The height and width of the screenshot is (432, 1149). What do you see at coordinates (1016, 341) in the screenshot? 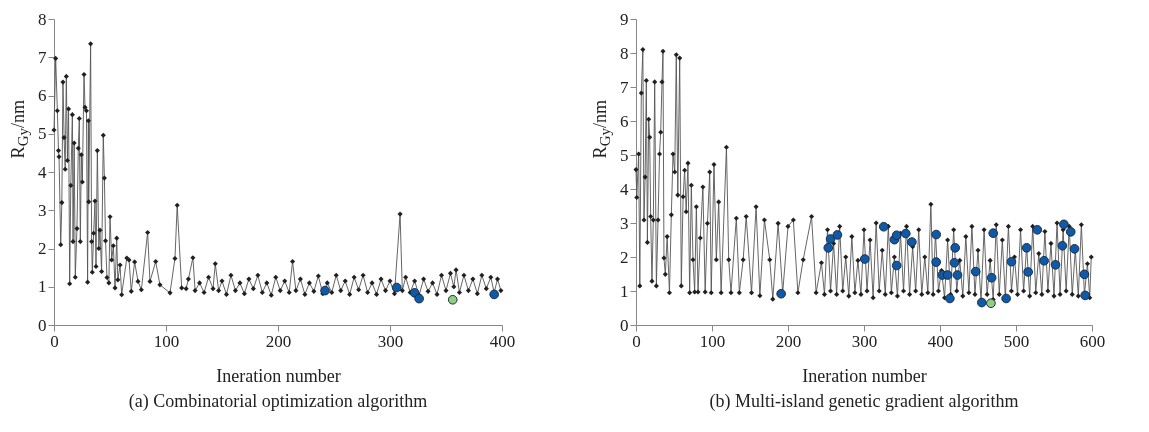
I see `x-tick-label: 500` at bounding box center [1016, 341].